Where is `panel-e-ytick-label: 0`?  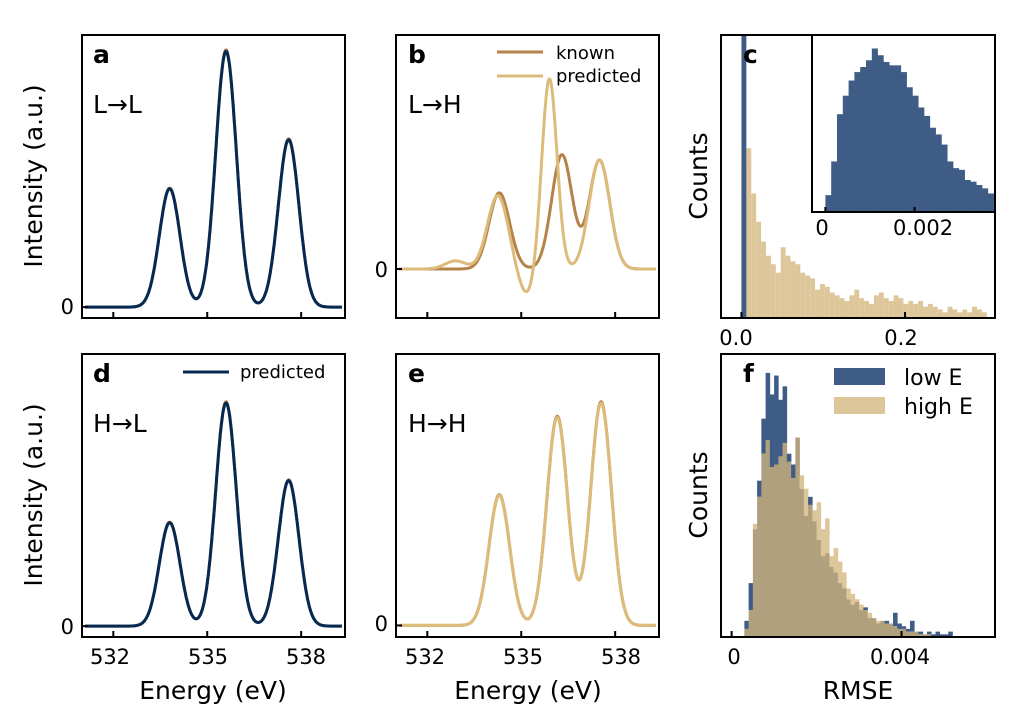 panel-e-ytick-label: 0 is located at coordinates (381, 624).